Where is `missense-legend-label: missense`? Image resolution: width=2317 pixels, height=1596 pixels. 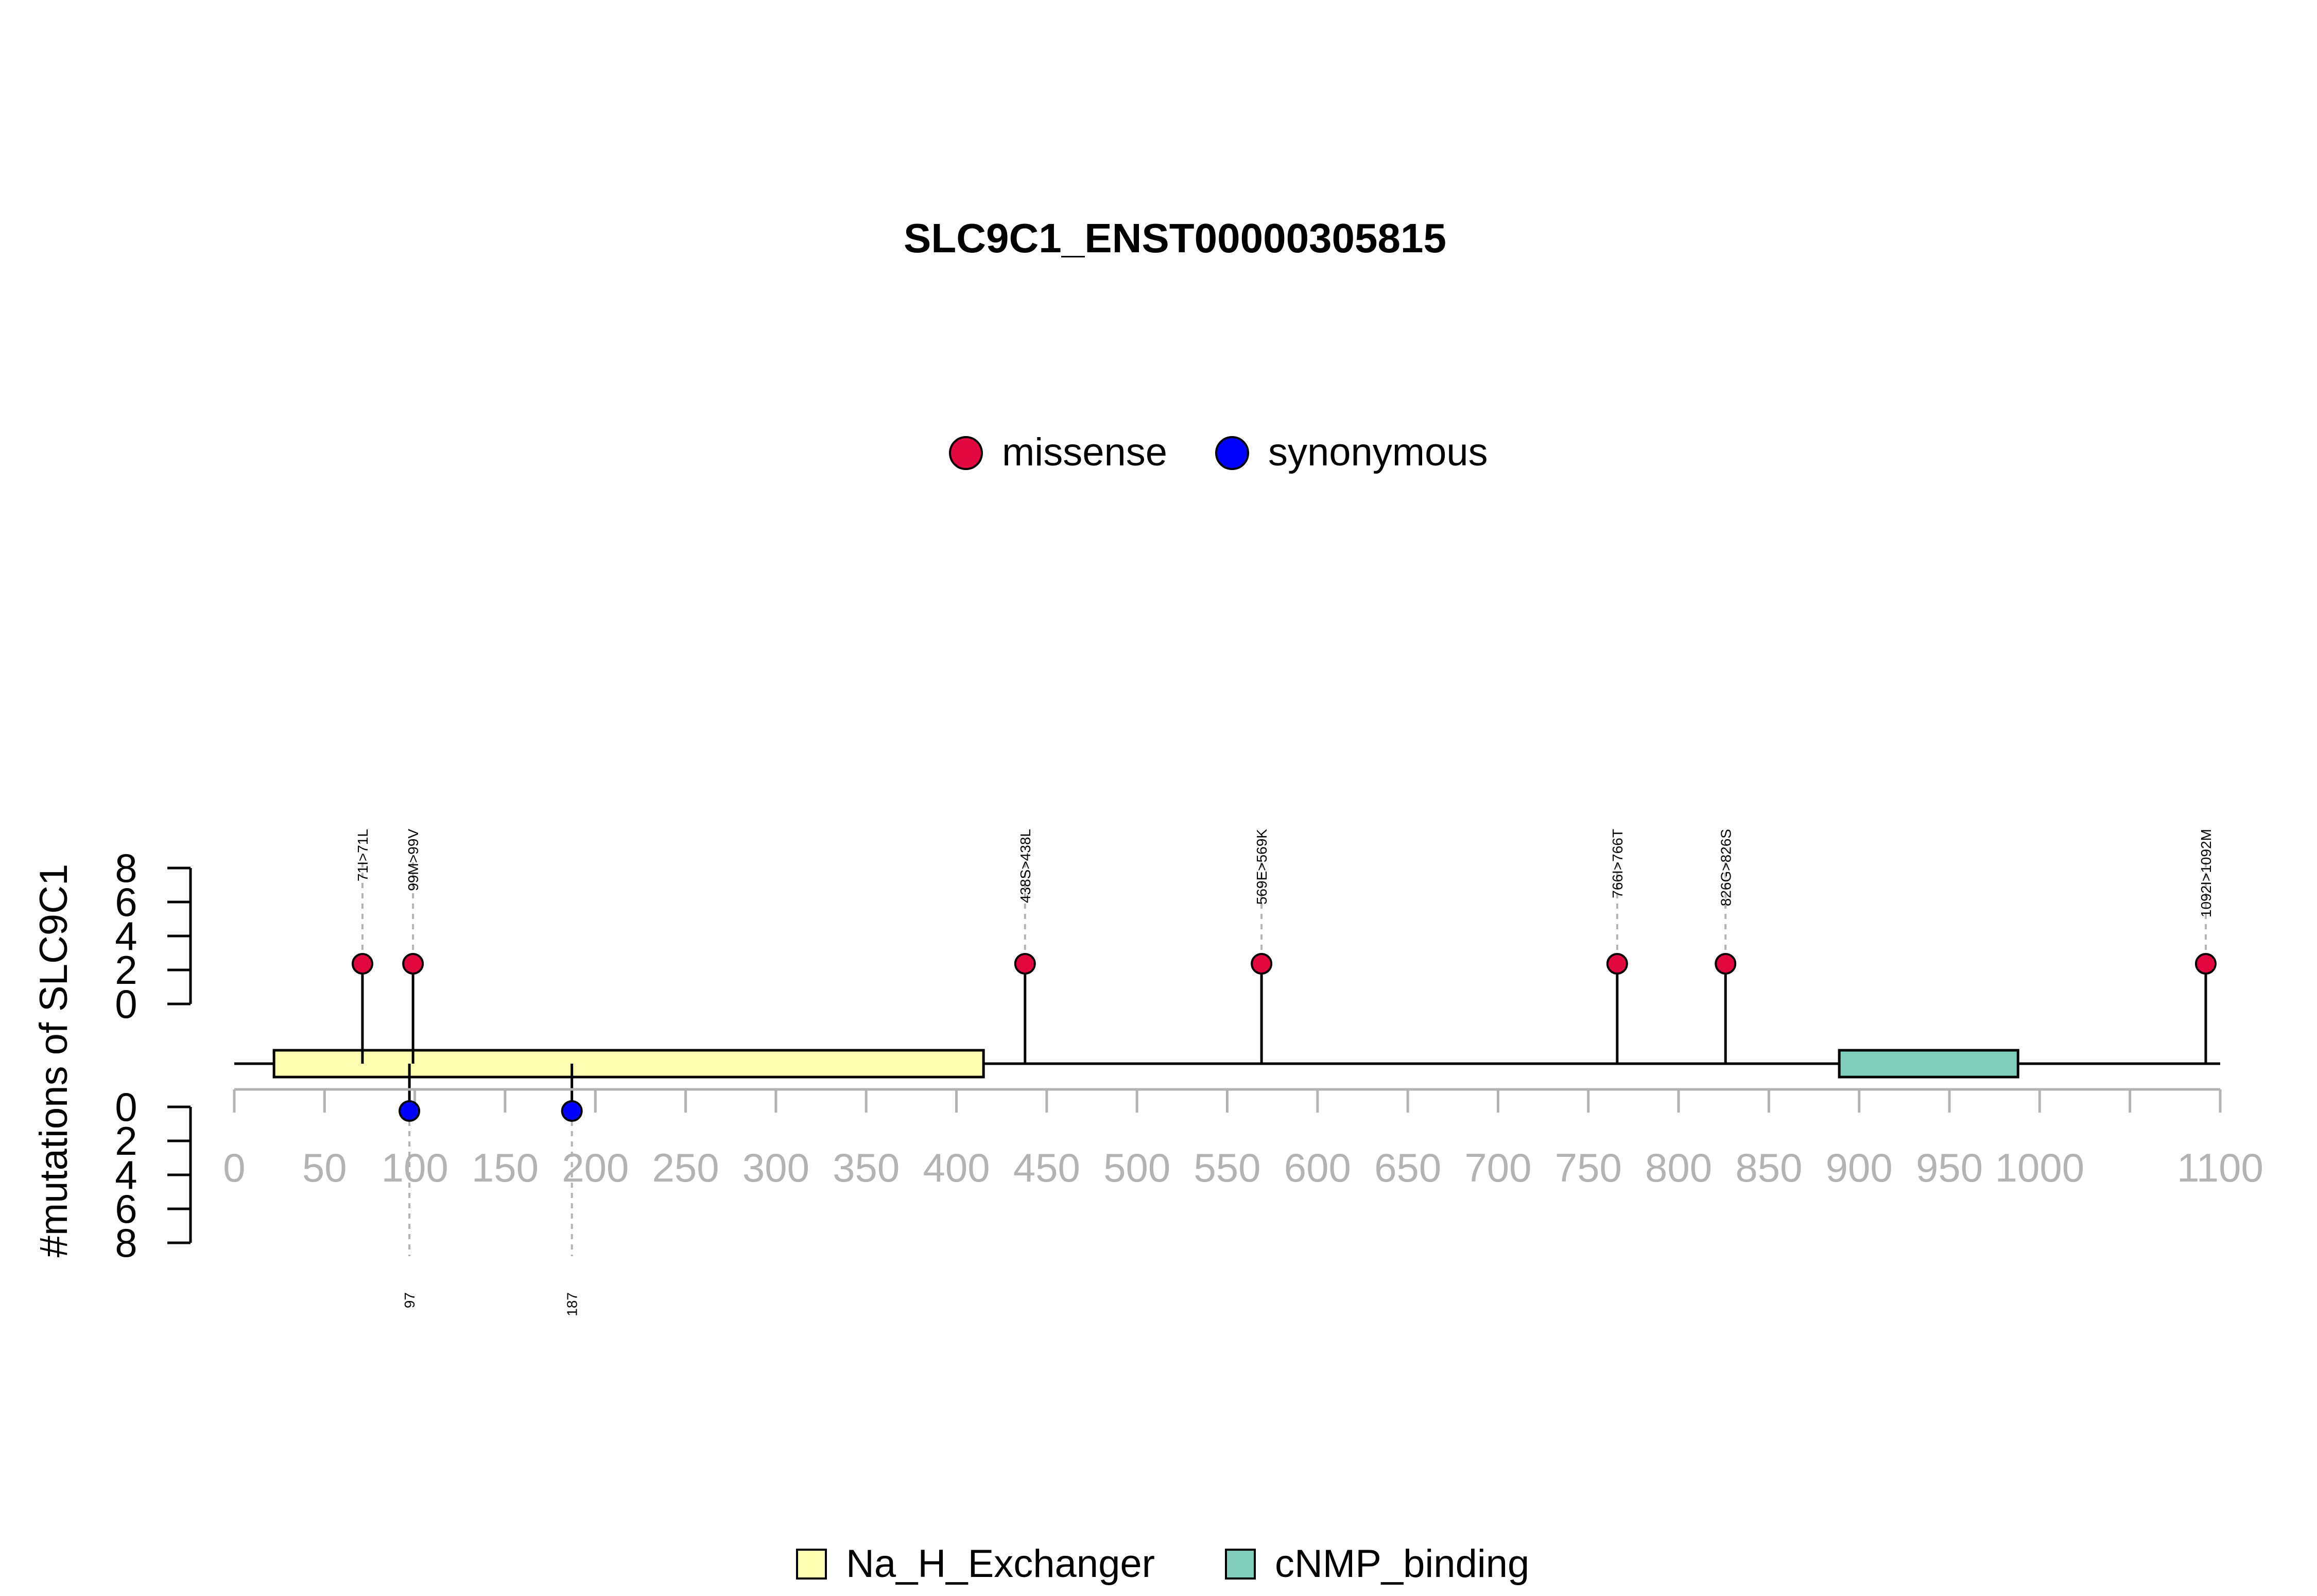
missense-legend-label: missense is located at coordinates (1084, 452).